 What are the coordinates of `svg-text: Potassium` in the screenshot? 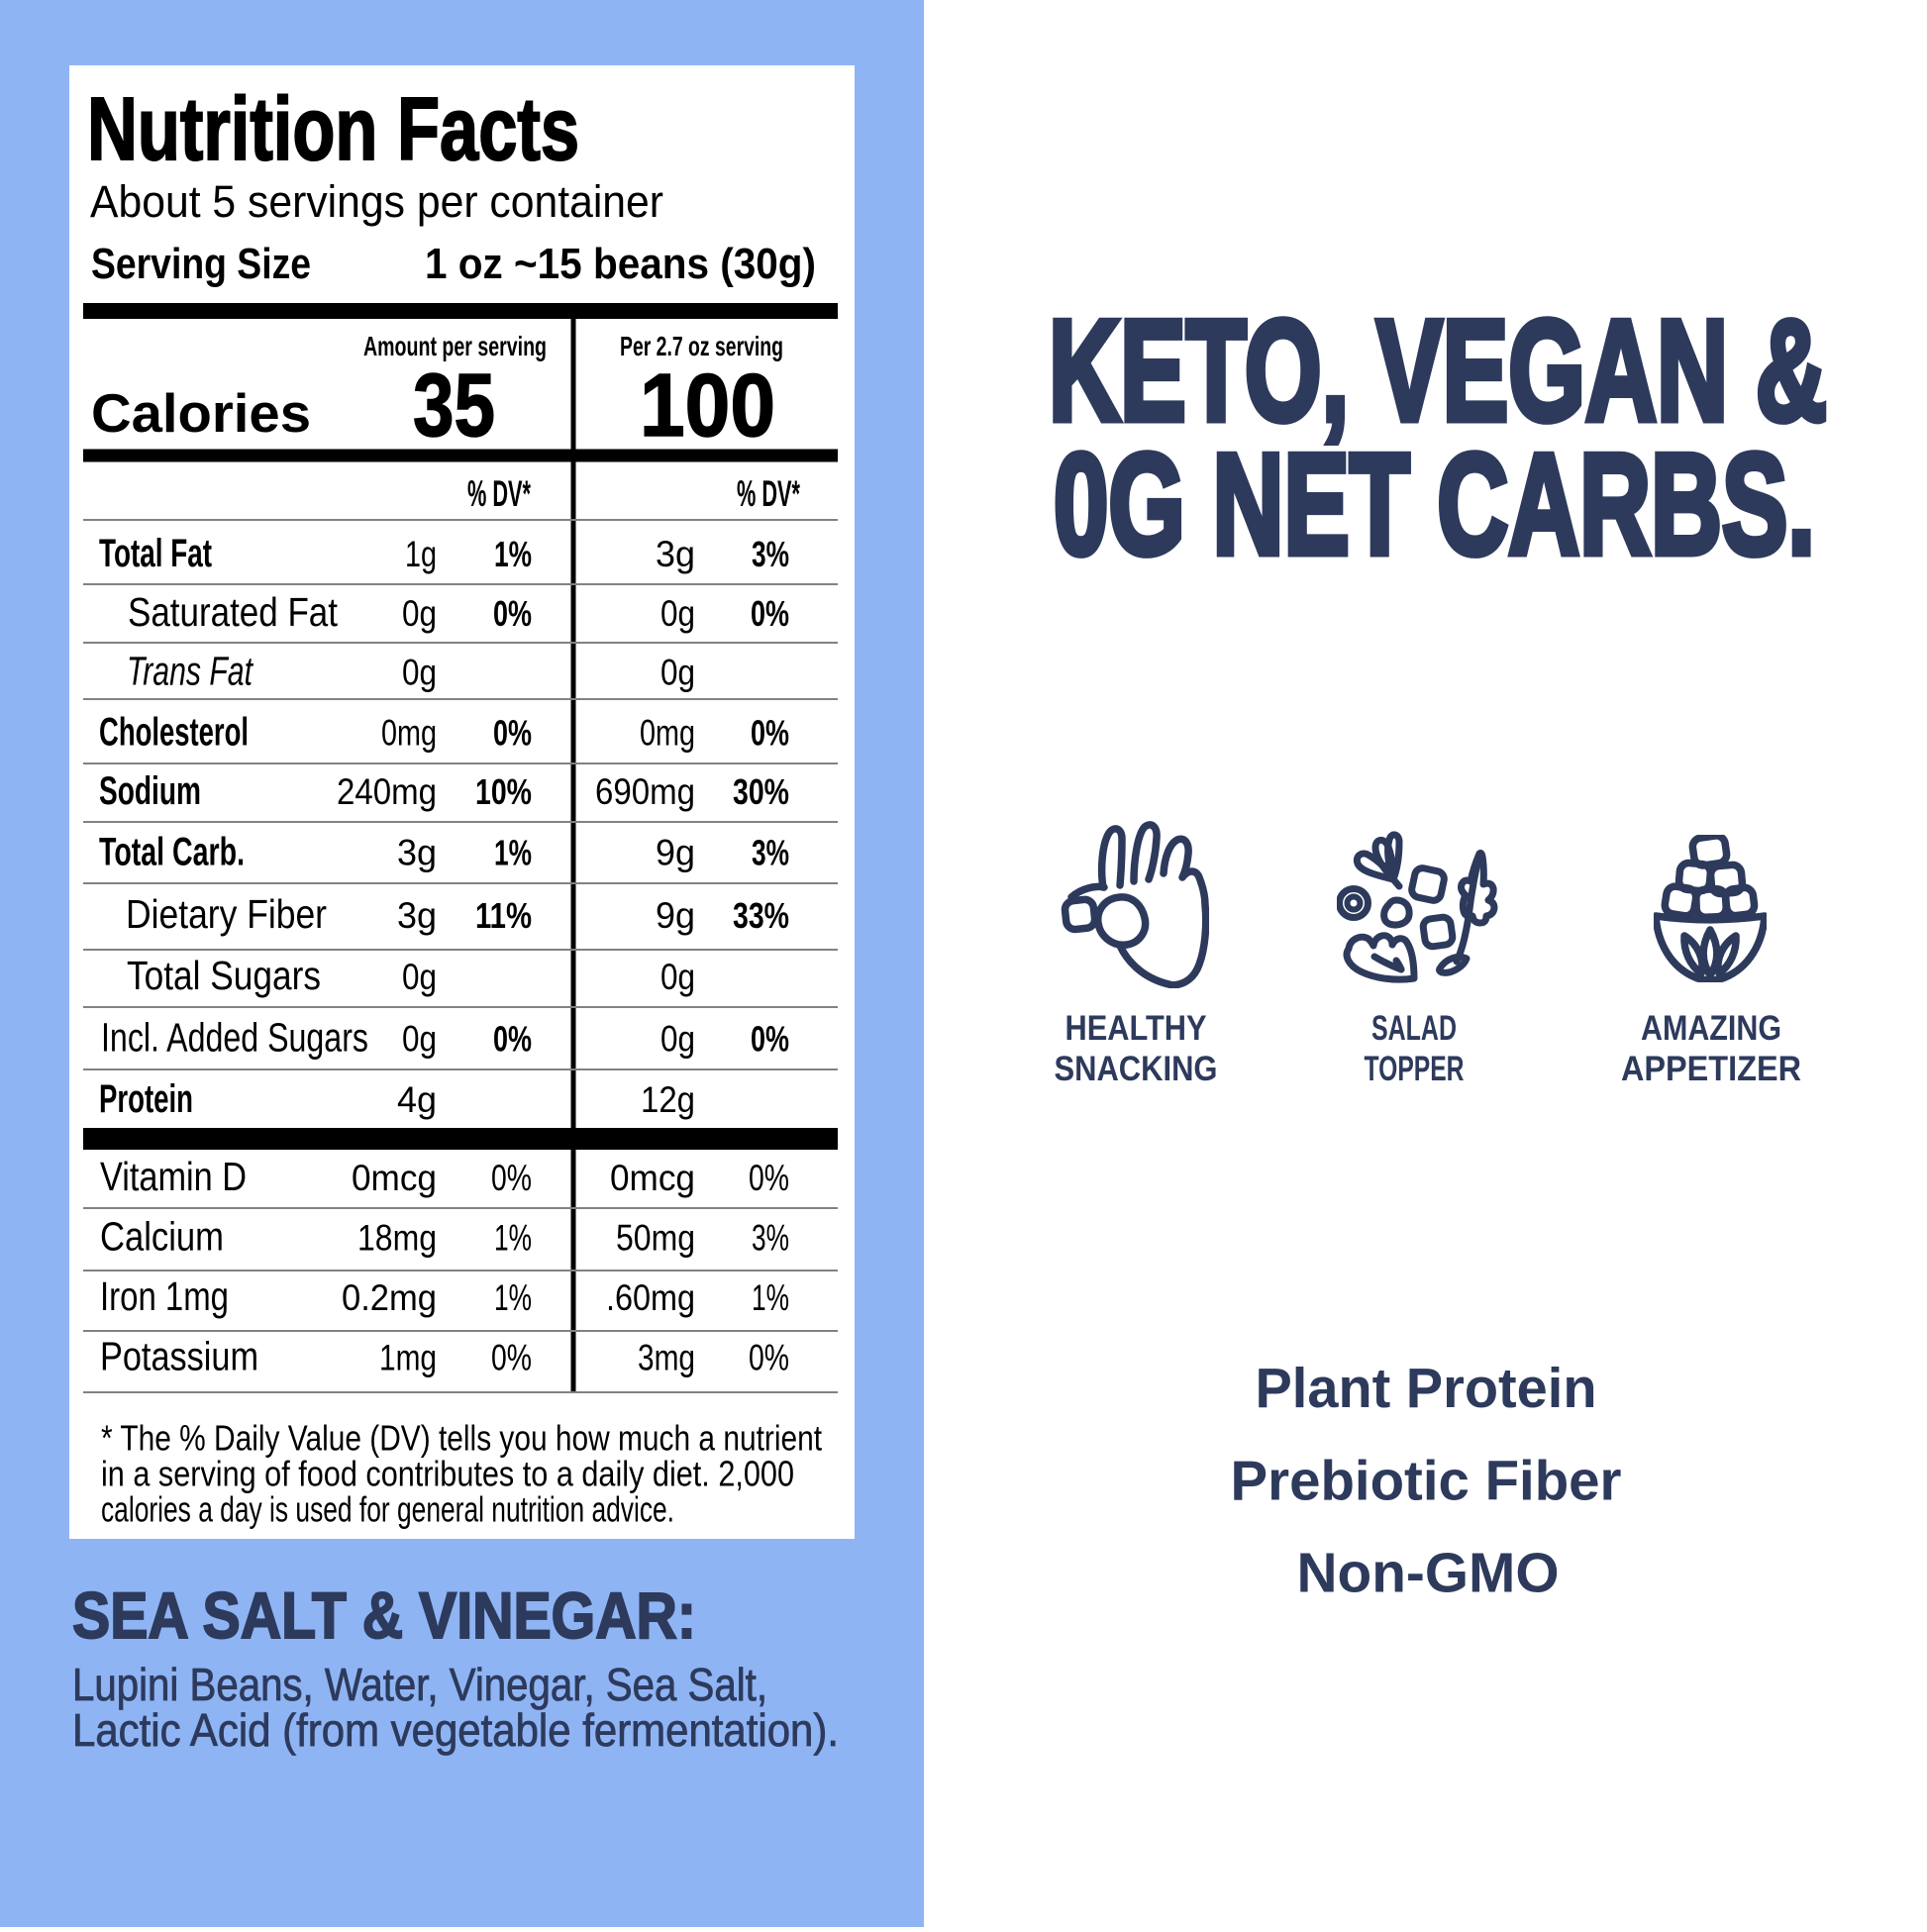 It's located at (179, 1356).